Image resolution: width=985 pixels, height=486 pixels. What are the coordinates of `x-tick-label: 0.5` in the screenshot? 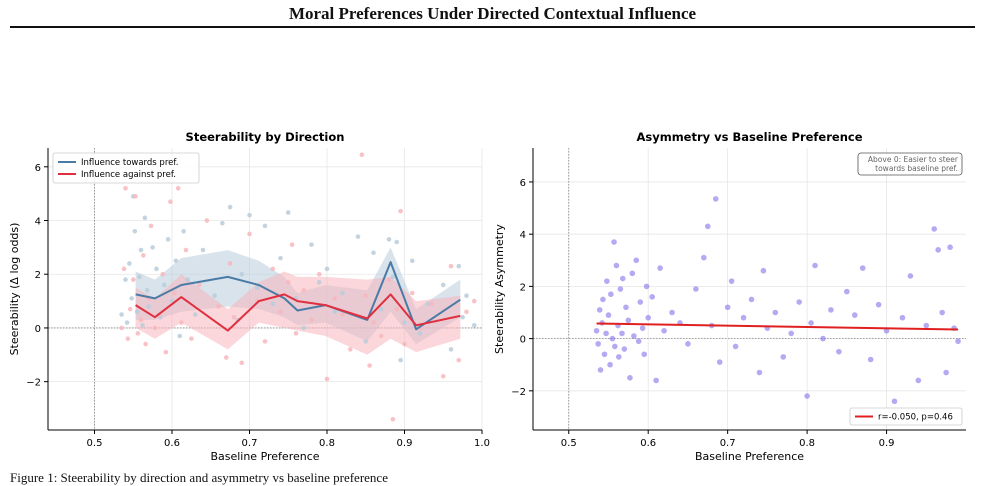 It's located at (569, 443).